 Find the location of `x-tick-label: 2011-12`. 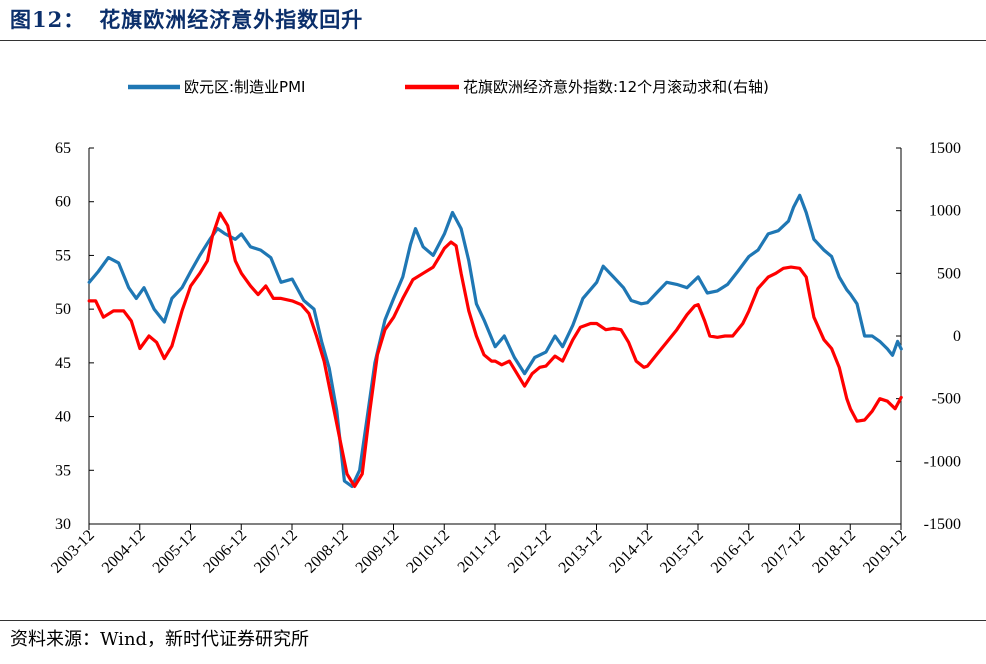

x-tick-label: 2011-12 is located at coordinates (479, 551).